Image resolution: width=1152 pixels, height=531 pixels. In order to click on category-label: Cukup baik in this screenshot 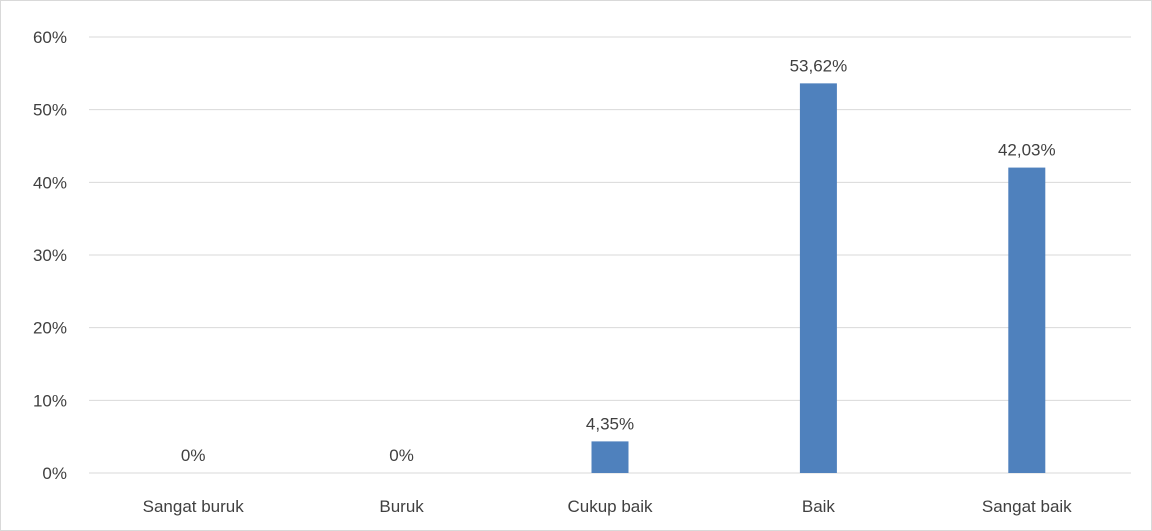, I will do `click(610, 506)`.